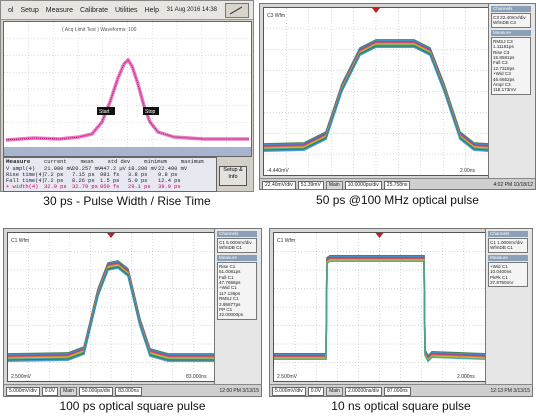 The width and height of the screenshot is (536, 416). I want to click on waveform-svg-10ns: C1 Wfm 2.500mV 2.000ns, so click(380, 307).